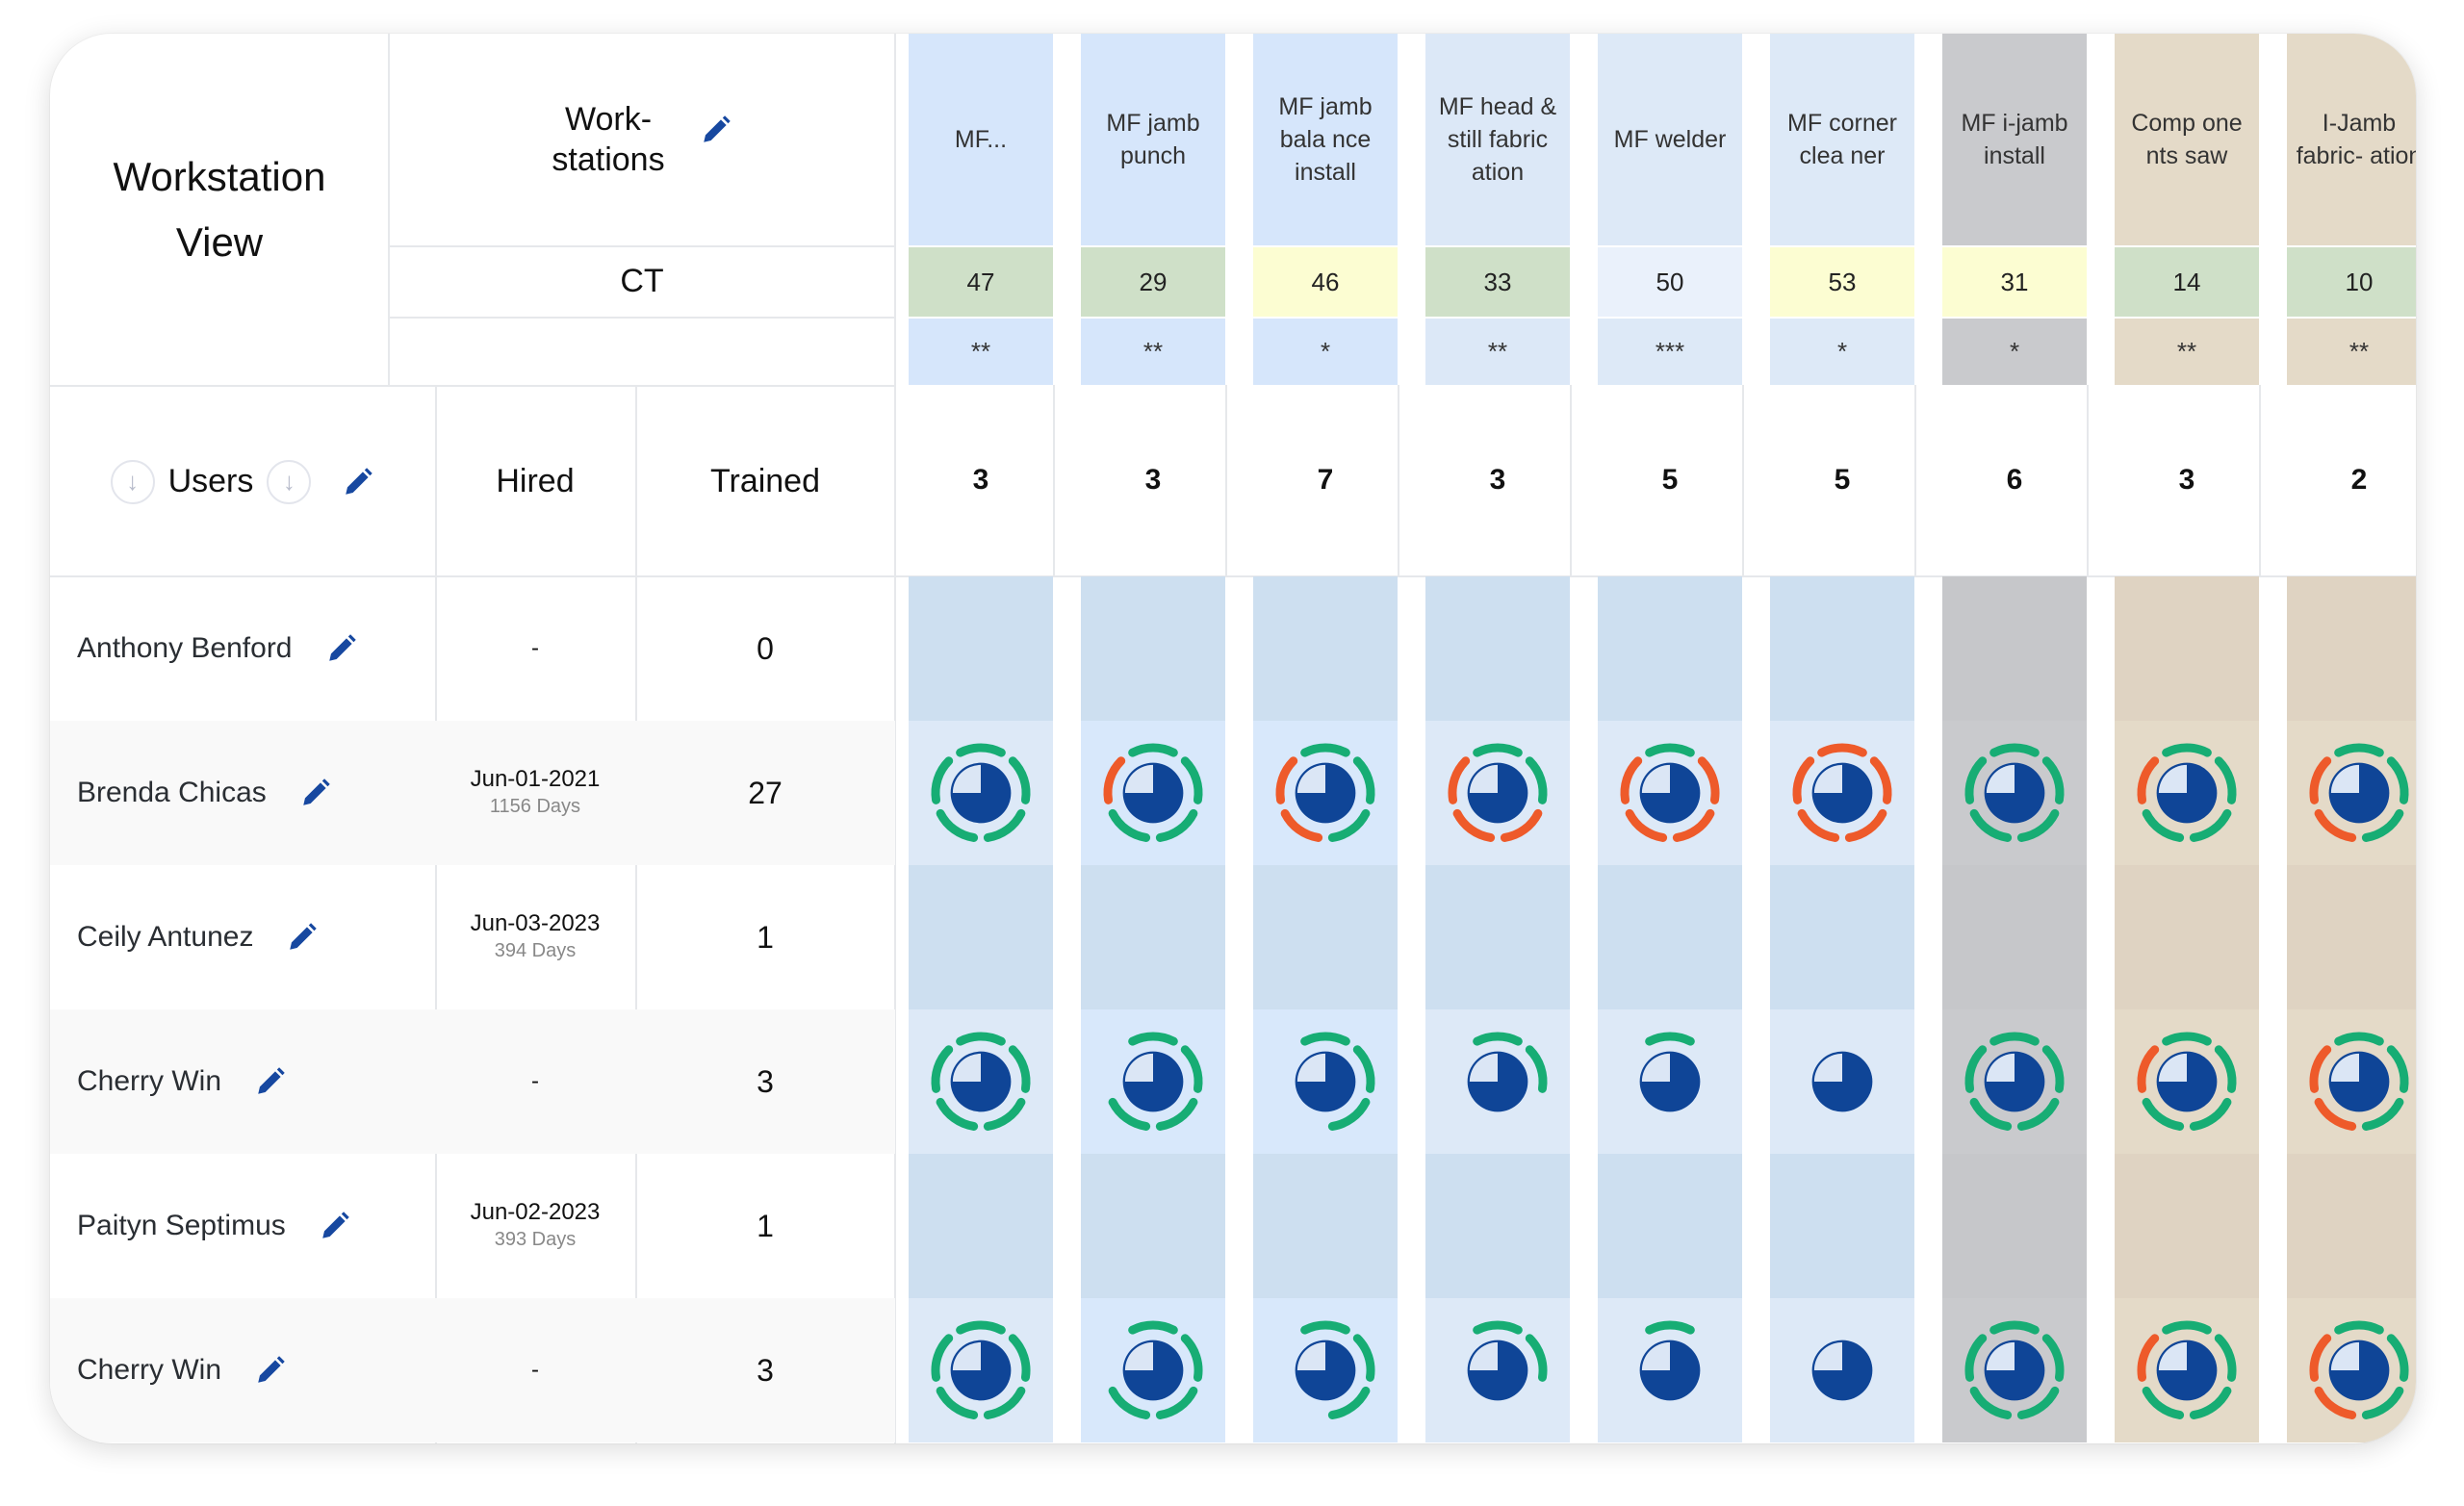 The height and width of the screenshot is (1506, 2464). I want to click on workstation-column-header: Comp one nts saw, so click(2187, 139).